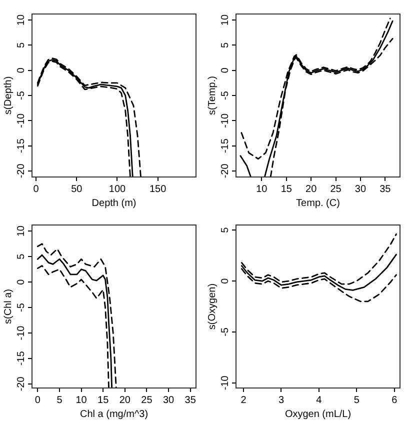  I want to click on x-axis-title: Temp. (C), so click(318, 203).